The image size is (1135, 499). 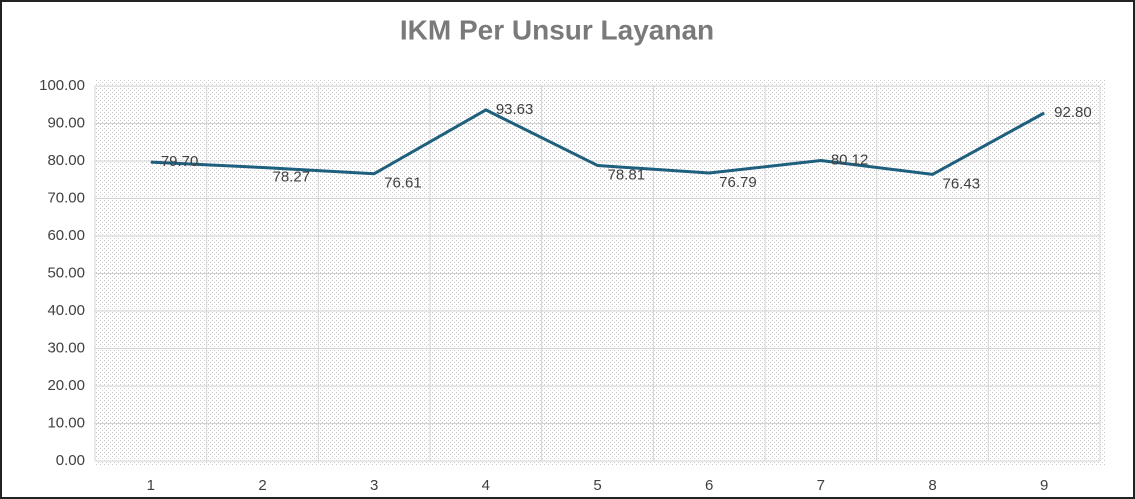 I want to click on chart-title: IKM Per Unsur Layanan, so click(x=557, y=29).